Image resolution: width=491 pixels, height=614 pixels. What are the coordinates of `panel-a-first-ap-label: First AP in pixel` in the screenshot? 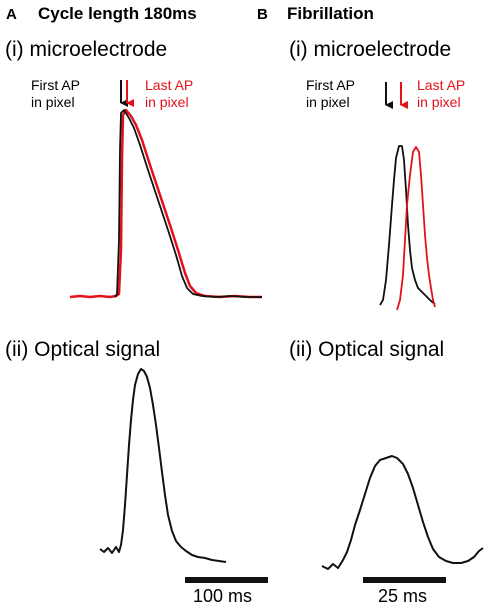 It's located at (55, 94).